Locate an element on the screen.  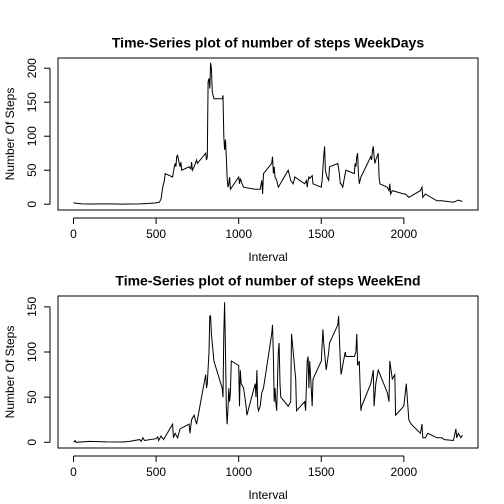
y-tick-label: 200 is located at coordinates (32, 68).